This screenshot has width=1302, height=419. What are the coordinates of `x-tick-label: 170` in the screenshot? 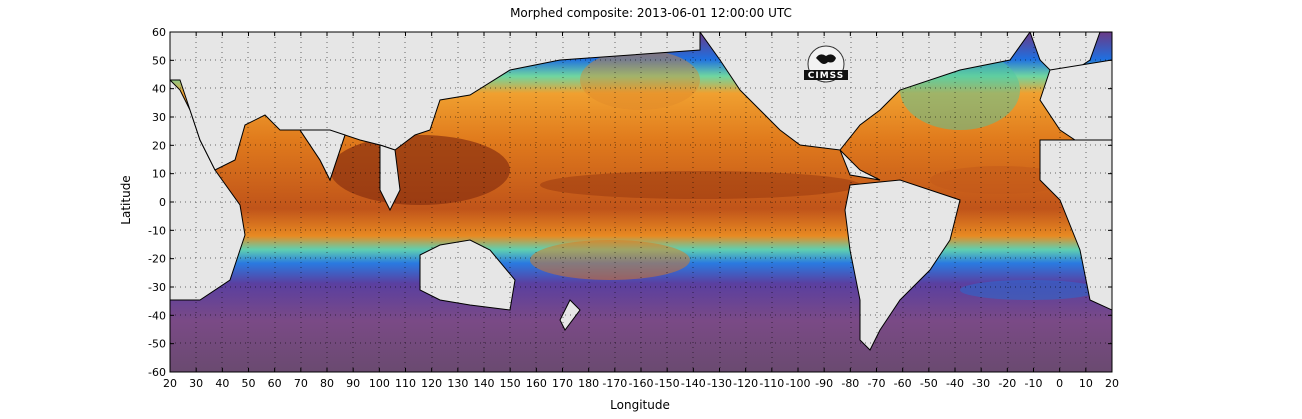 It's located at (562, 383).